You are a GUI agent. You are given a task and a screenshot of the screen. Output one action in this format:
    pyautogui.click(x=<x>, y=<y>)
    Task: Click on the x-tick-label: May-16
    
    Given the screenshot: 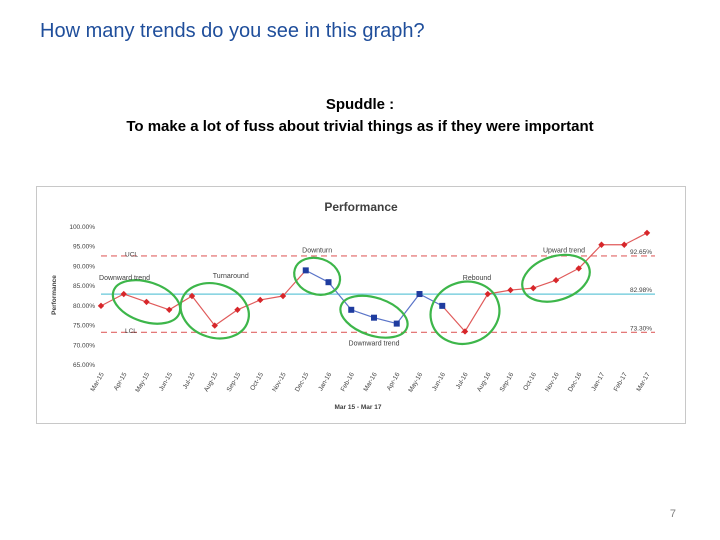 What is the action you would take?
    pyautogui.click(x=415, y=382)
    